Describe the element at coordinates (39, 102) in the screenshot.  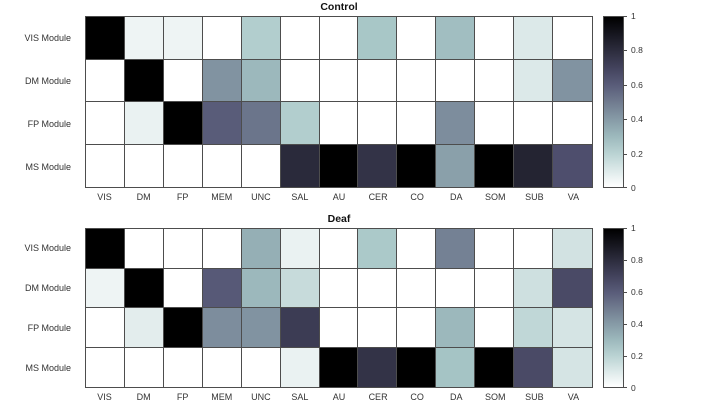
I see `row-labels-control: VIS Module DM Module FP Module MS Module` at that location.